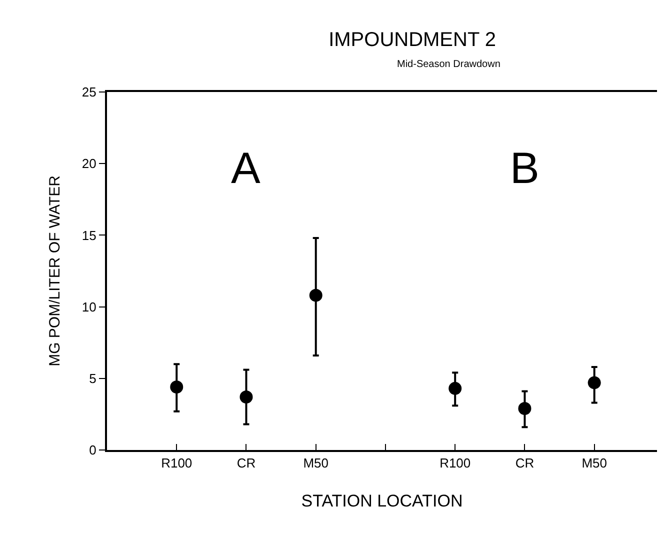  What do you see at coordinates (525, 168) in the screenshot?
I see `annotation: B` at bounding box center [525, 168].